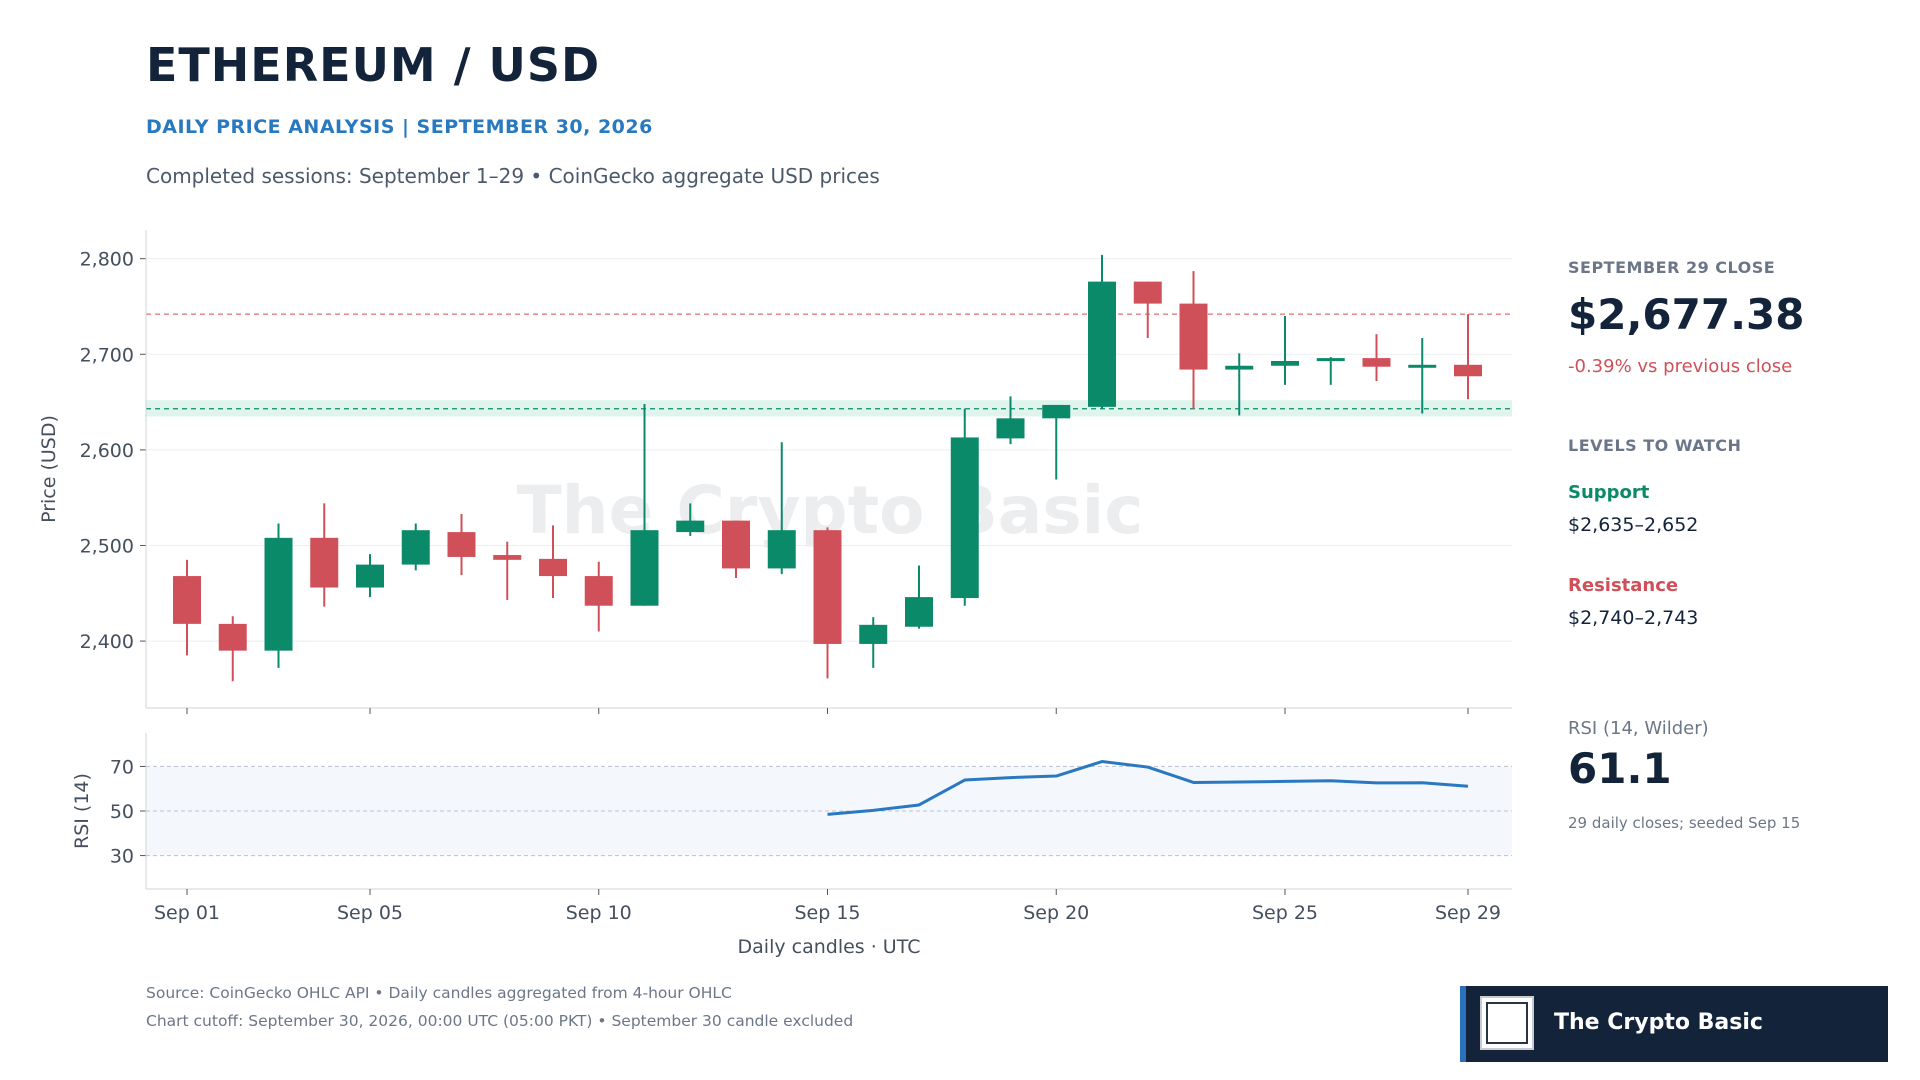  Describe the element at coordinates (107, 642) in the screenshot. I see `price-tick-label: 2,400` at that location.